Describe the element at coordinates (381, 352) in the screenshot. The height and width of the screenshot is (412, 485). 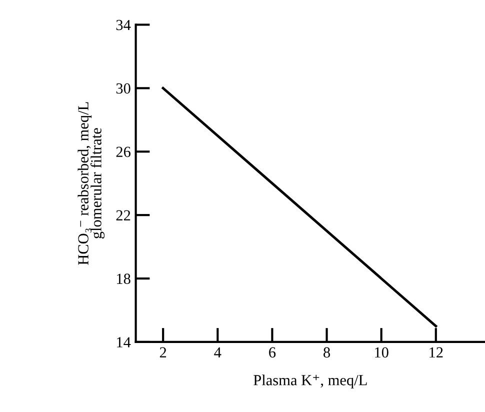
I see `x-tick-label: 10` at that location.